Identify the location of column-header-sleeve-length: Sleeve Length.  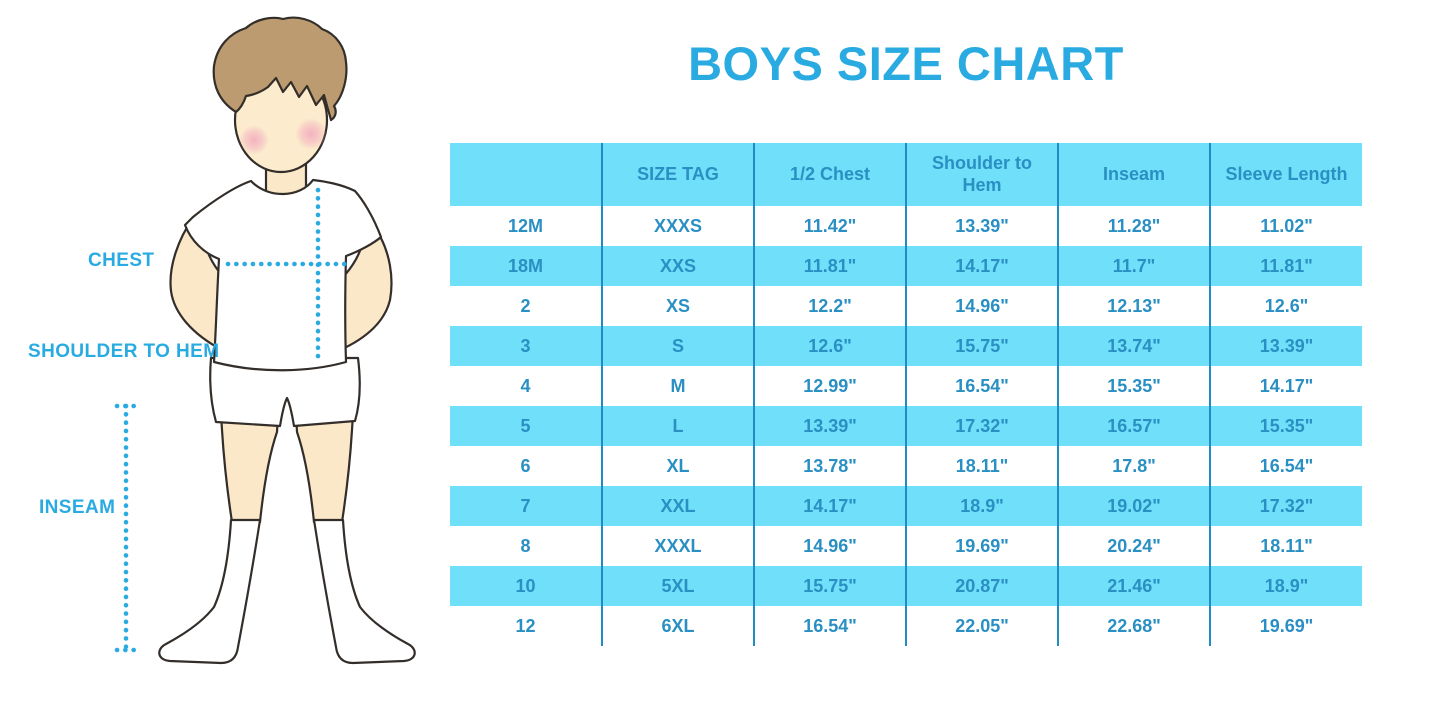
(1286, 173).